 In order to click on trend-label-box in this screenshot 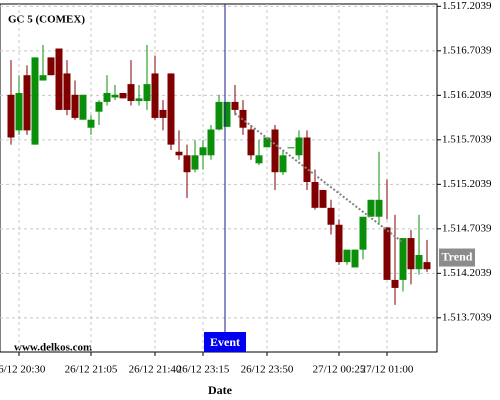, I will do `click(457, 257)`.